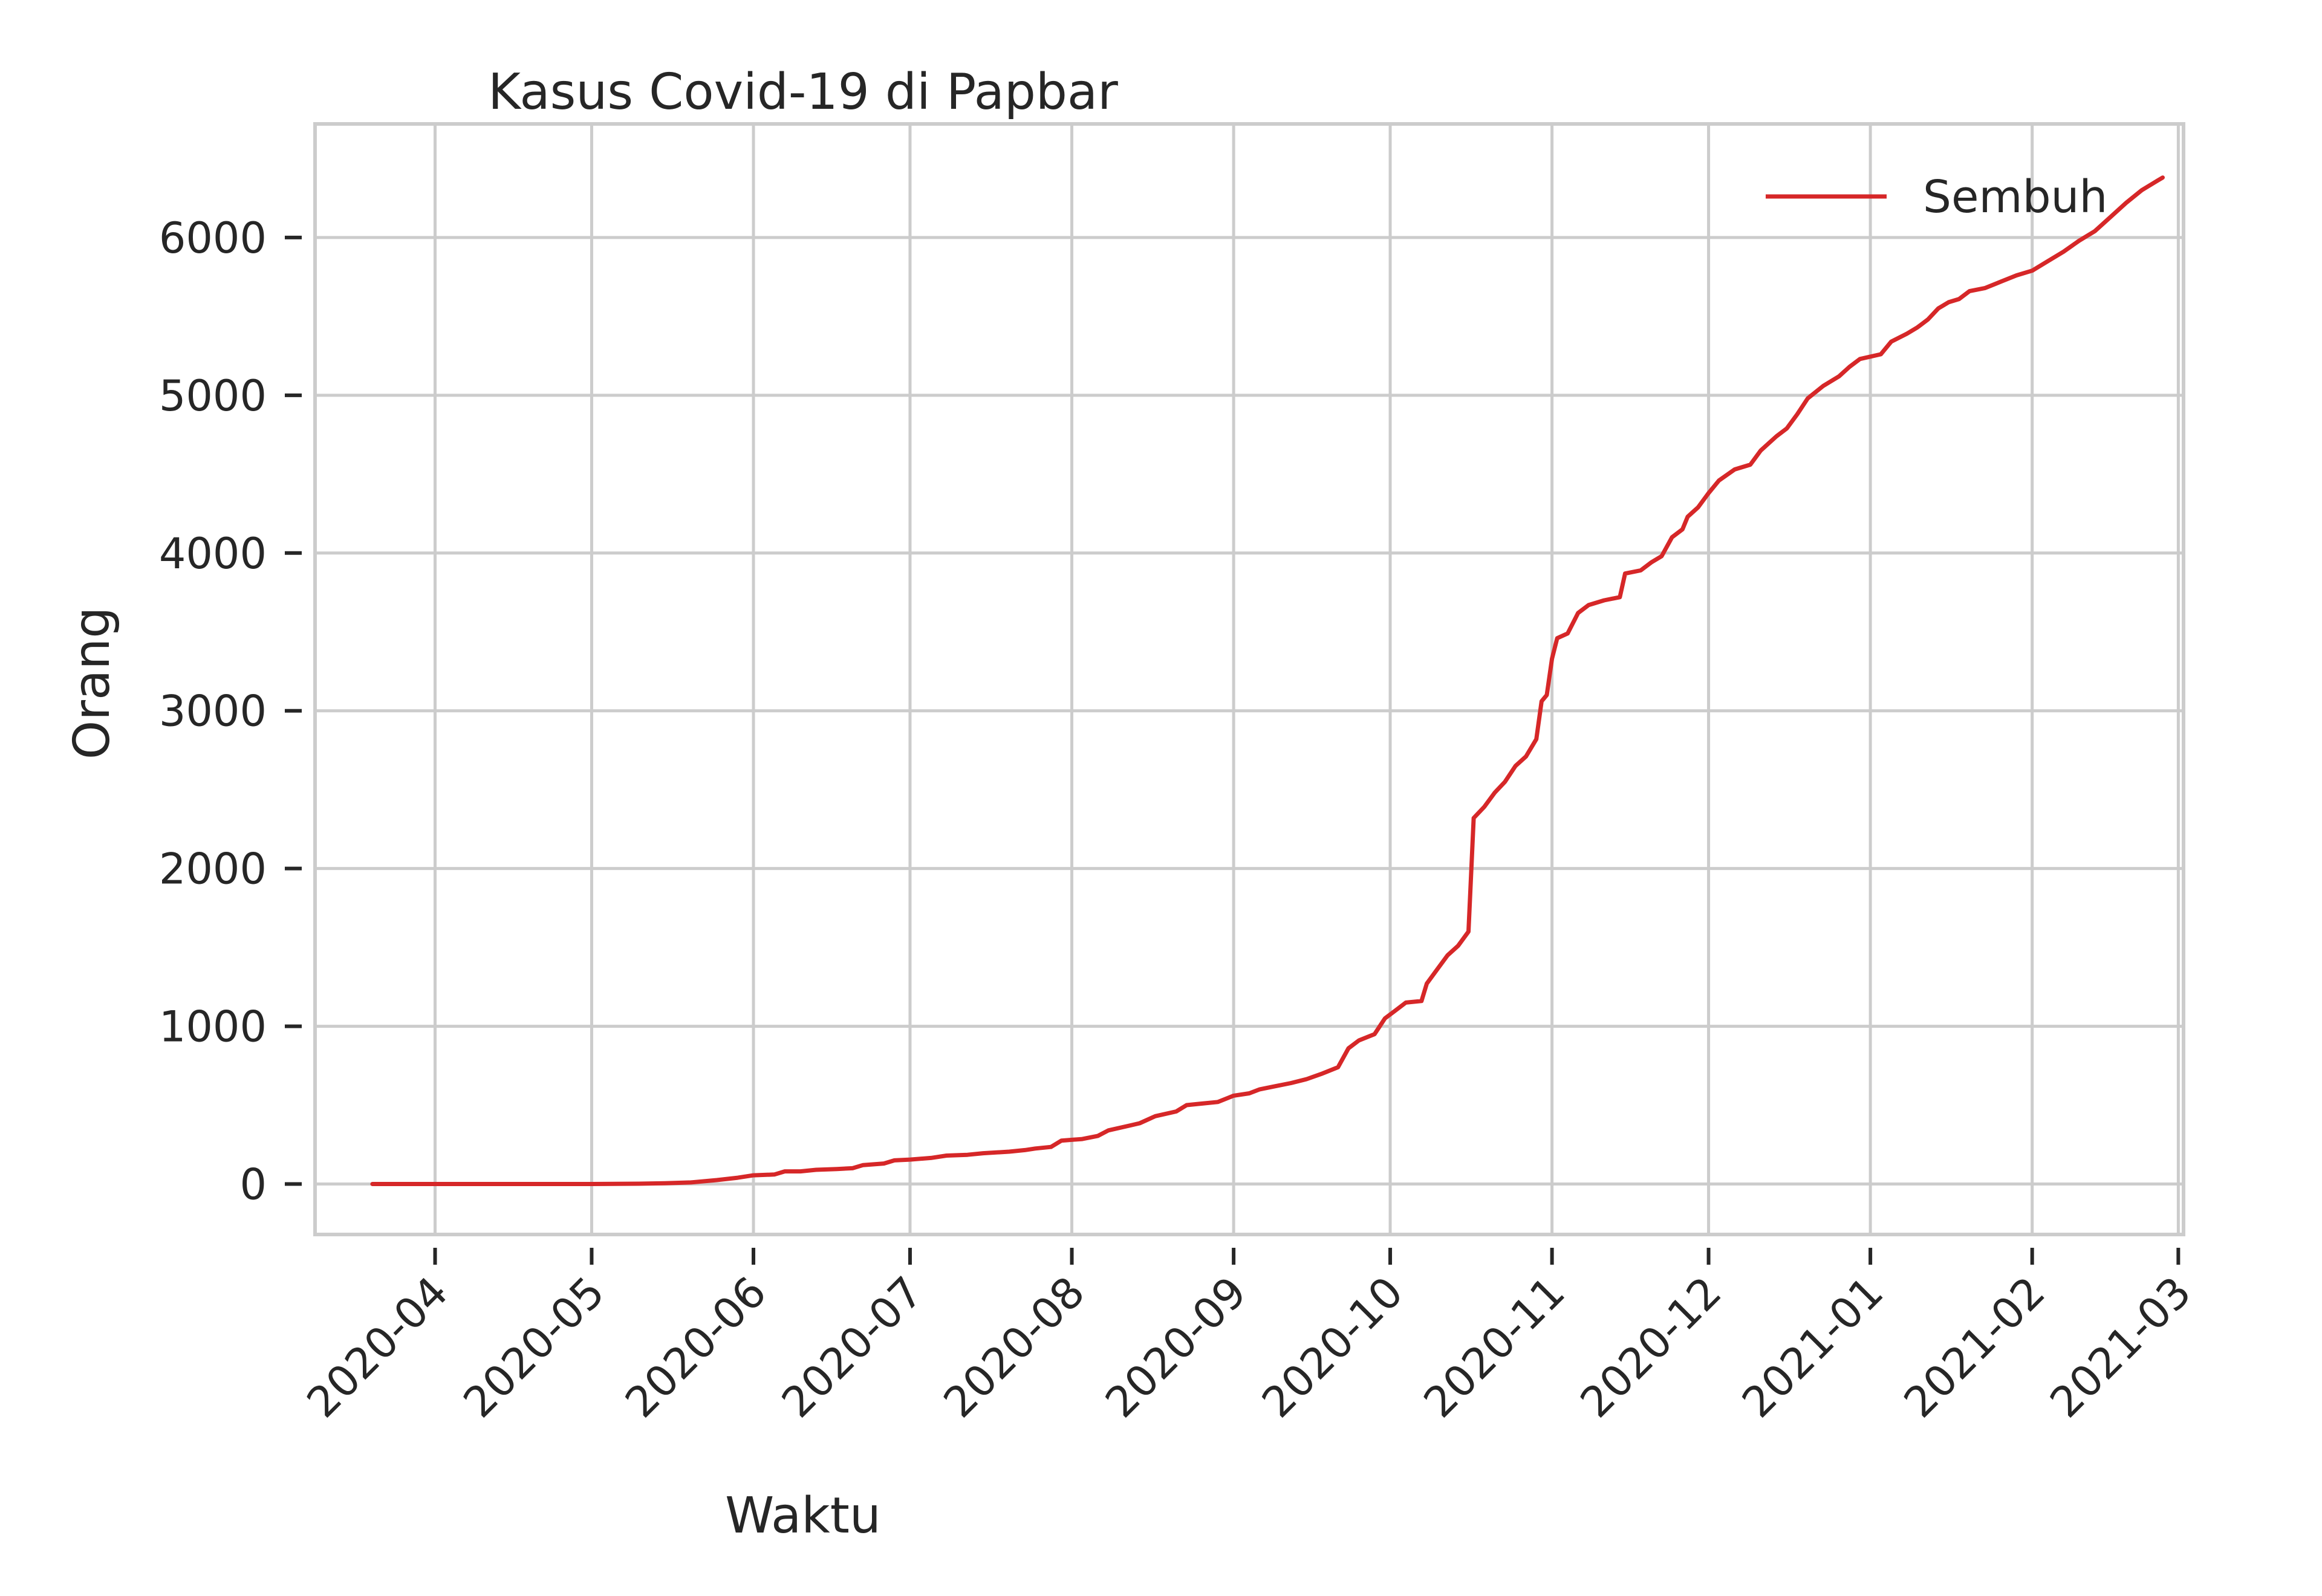  Describe the element at coordinates (1494, 1347) in the screenshot. I see `x-tick-label: 2020-11` at that location.